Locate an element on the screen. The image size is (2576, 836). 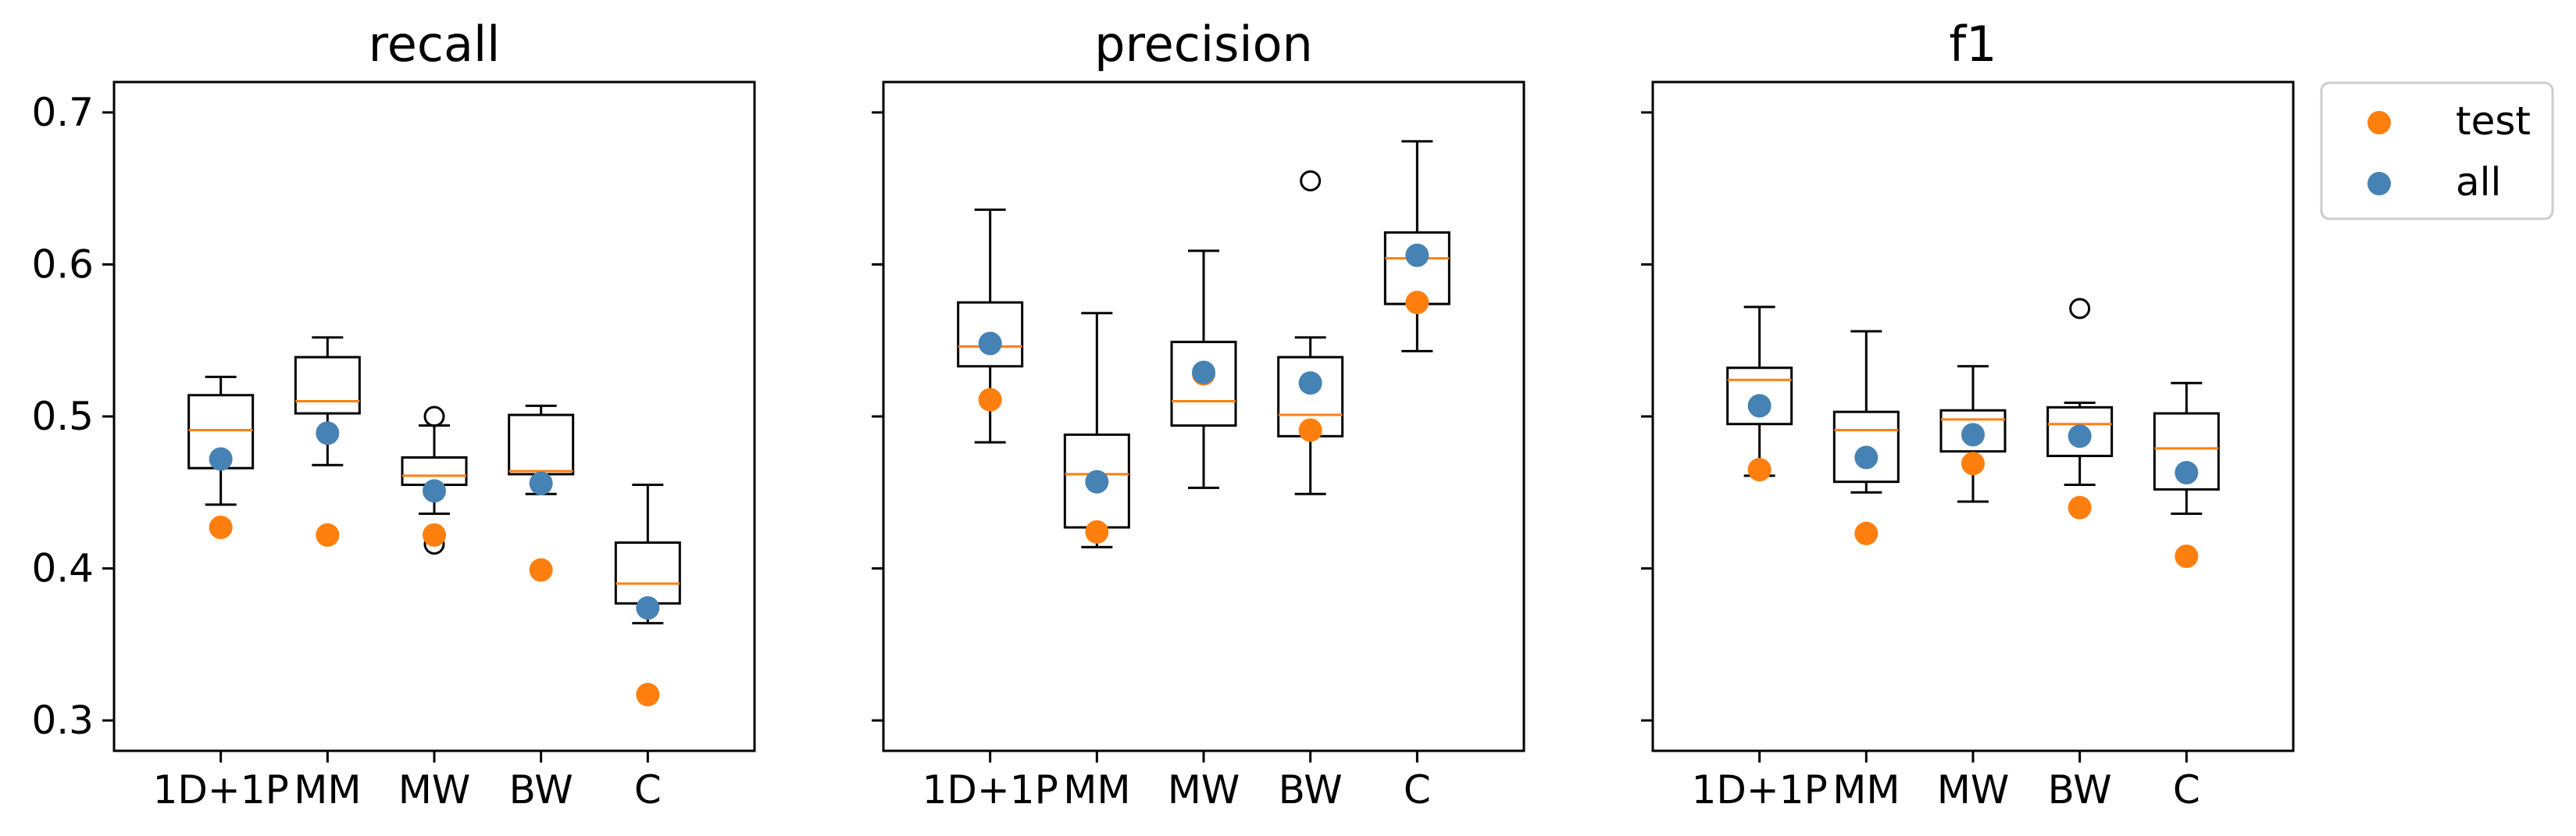
legend: test all is located at coordinates (2437, 150).